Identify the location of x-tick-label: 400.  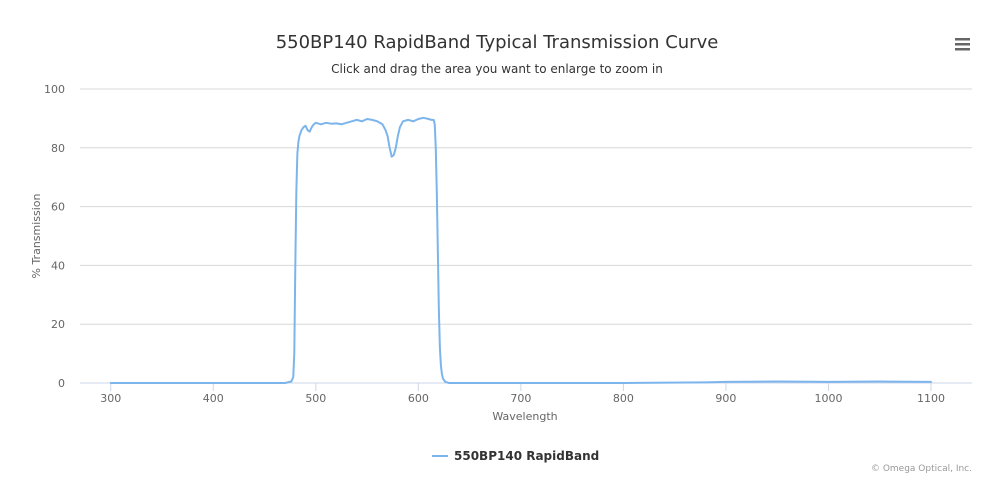
(213, 398).